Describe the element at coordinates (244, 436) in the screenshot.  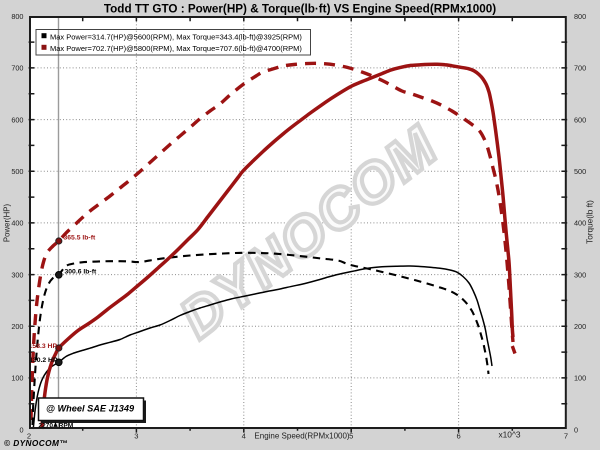
I see `svg-text: 4` at that location.